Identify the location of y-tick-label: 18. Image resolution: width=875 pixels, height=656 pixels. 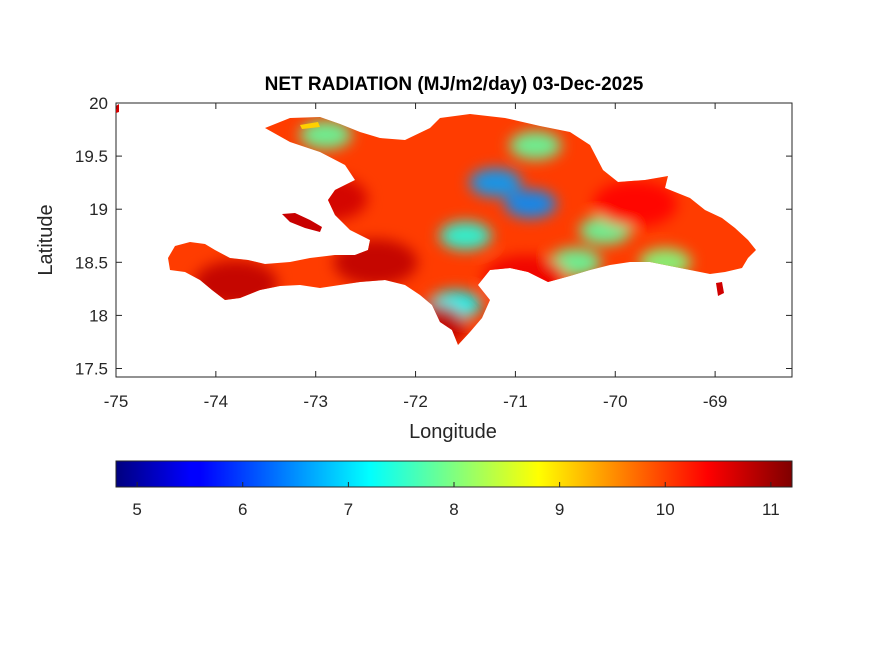
(98, 315).